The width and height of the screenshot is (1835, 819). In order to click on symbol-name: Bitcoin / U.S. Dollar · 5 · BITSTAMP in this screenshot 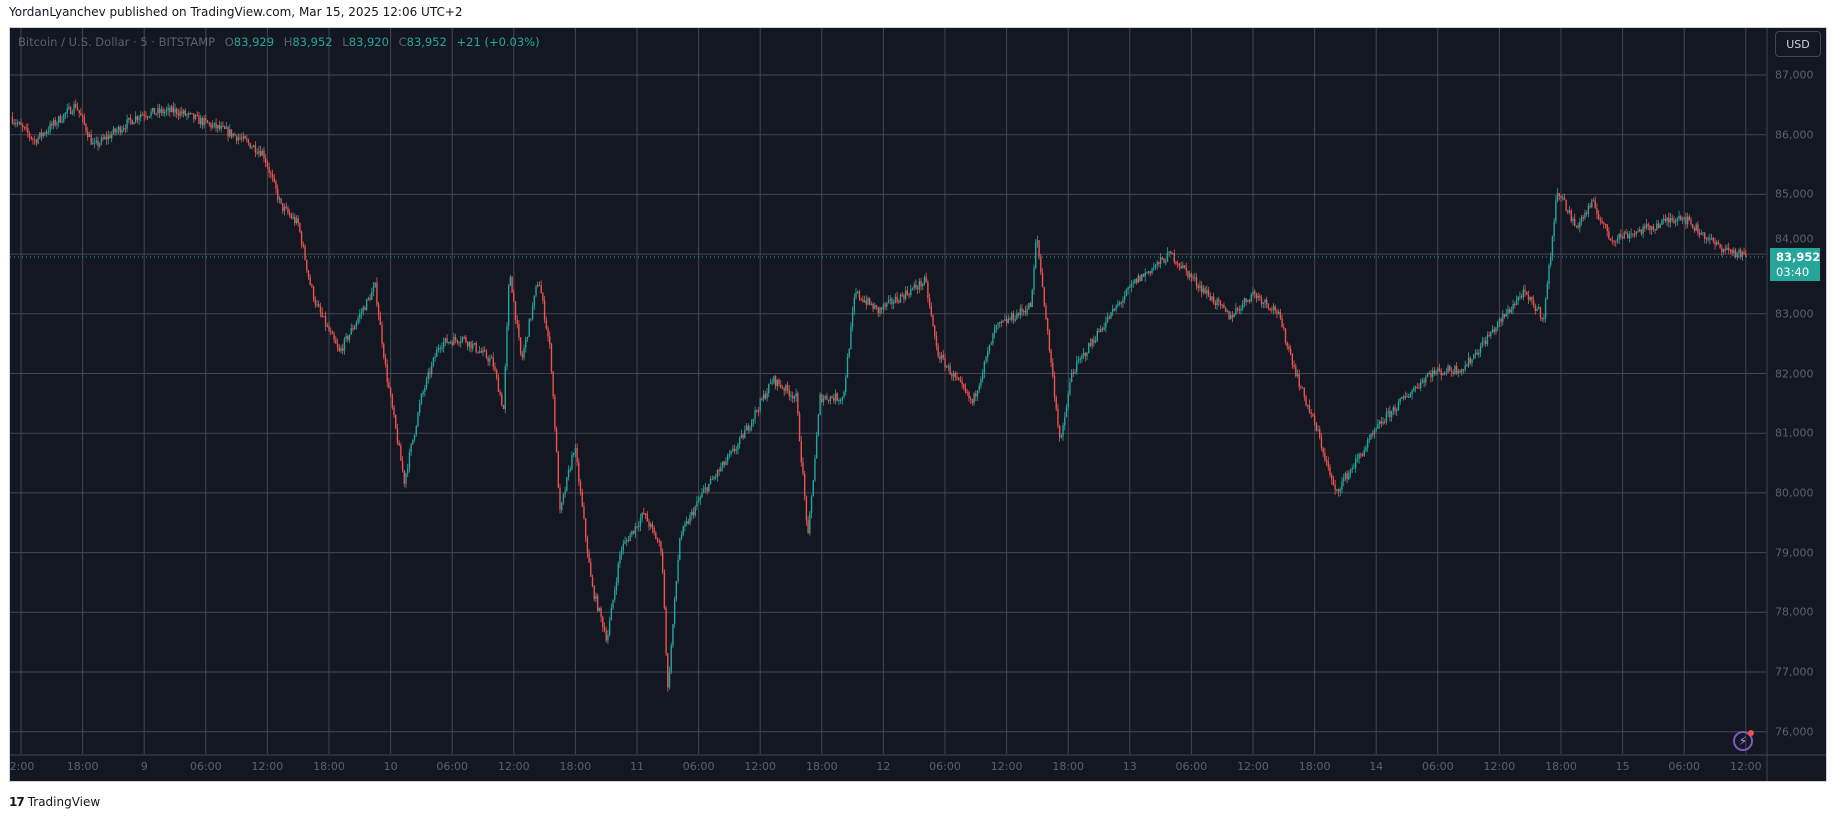, I will do `click(117, 42)`.